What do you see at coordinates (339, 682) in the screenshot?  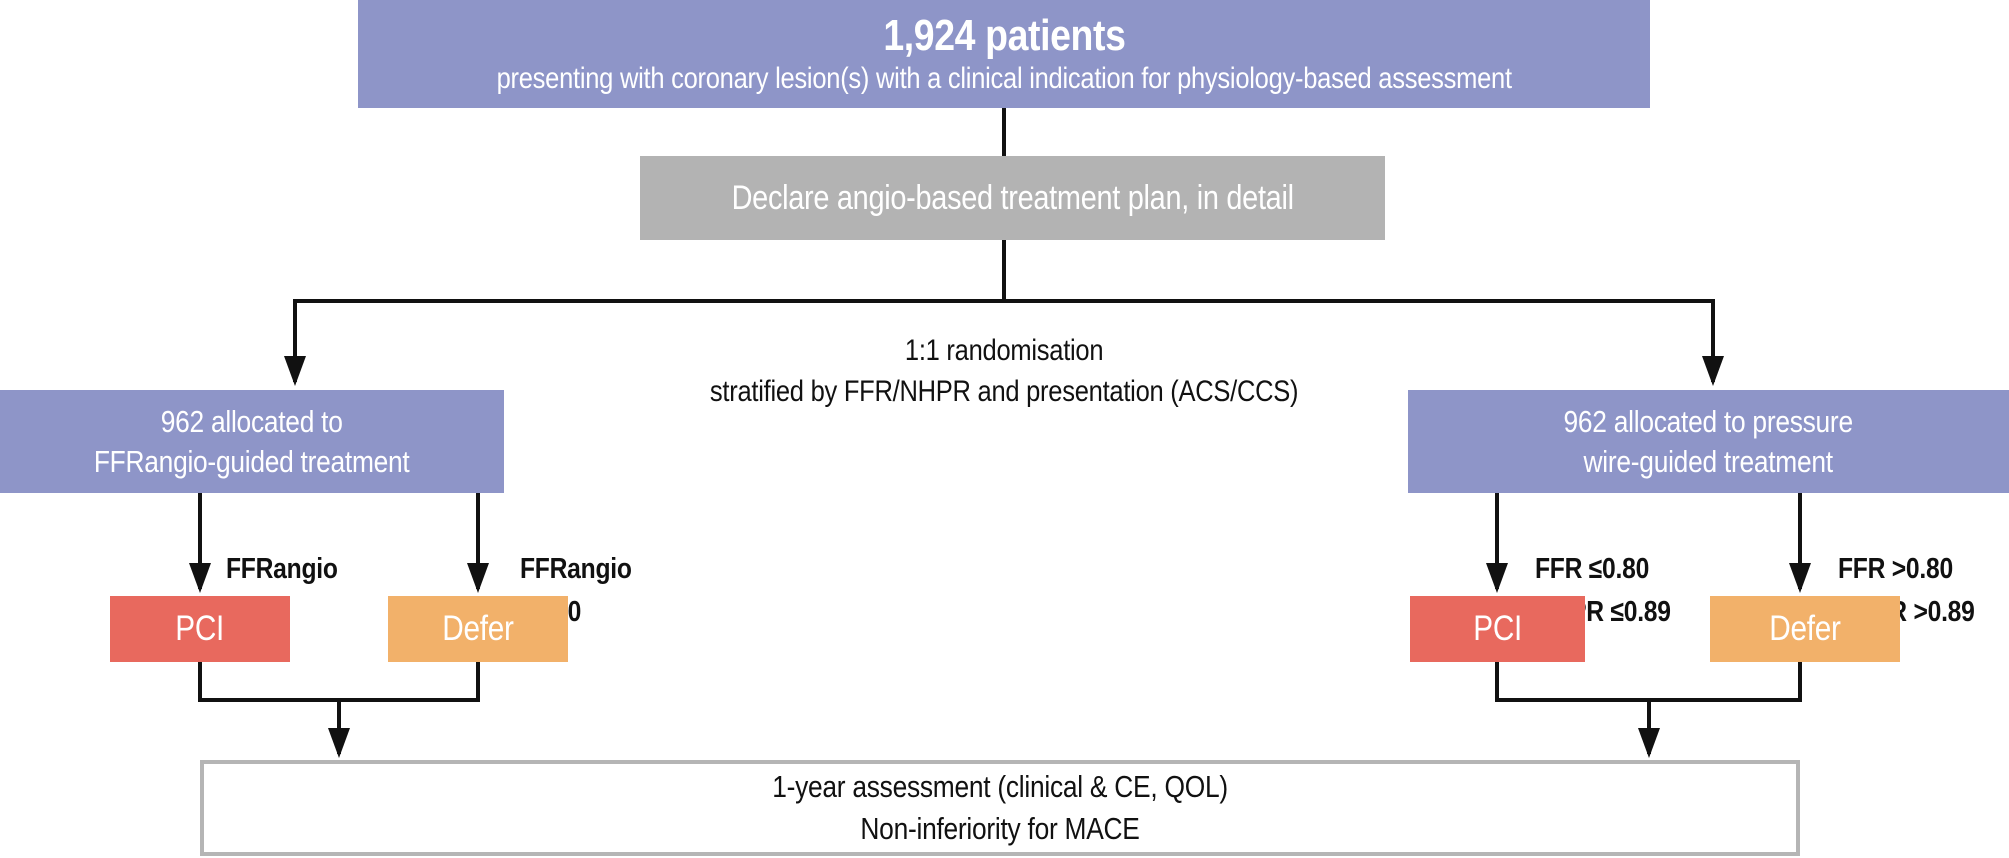 I see `connector-left-merge` at bounding box center [339, 682].